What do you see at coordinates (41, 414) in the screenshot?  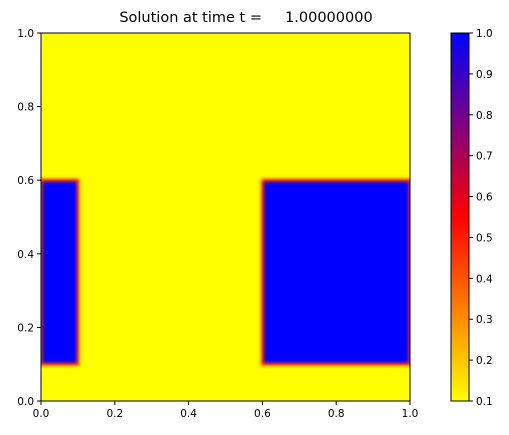 I see `x-tick-label: 0.0` at bounding box center [41, 414].